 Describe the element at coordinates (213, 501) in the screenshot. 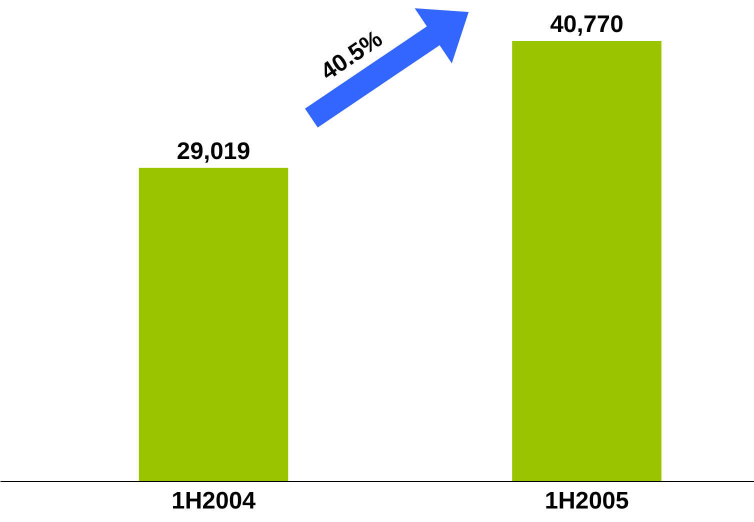

I see `x-tick-label: 1H2004` at that location.